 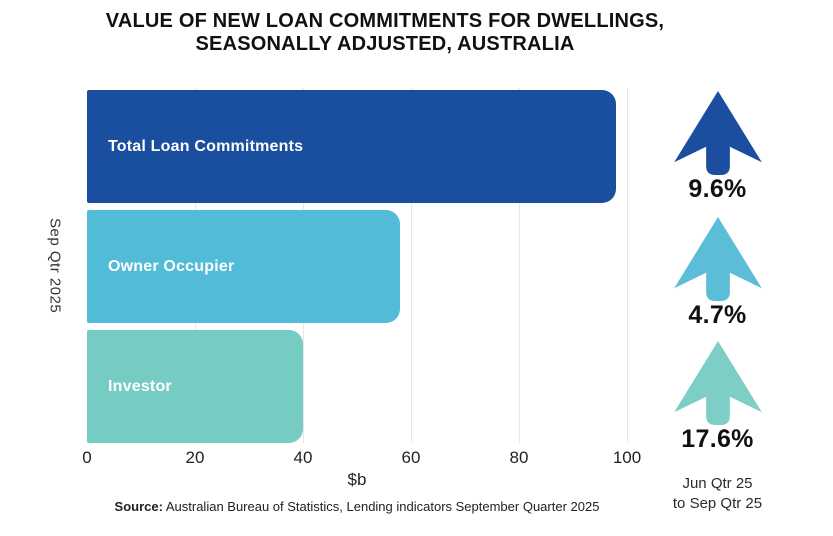 What do you see at coordinates (519, 457) in the screenshot?
I see `x-tick-label-80: 80` at bounding box center [519, 457].